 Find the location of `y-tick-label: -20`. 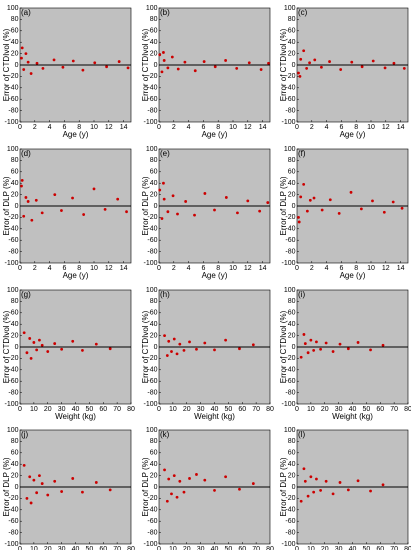

y-tick-label: -20 is located at coordinates (13, 498).